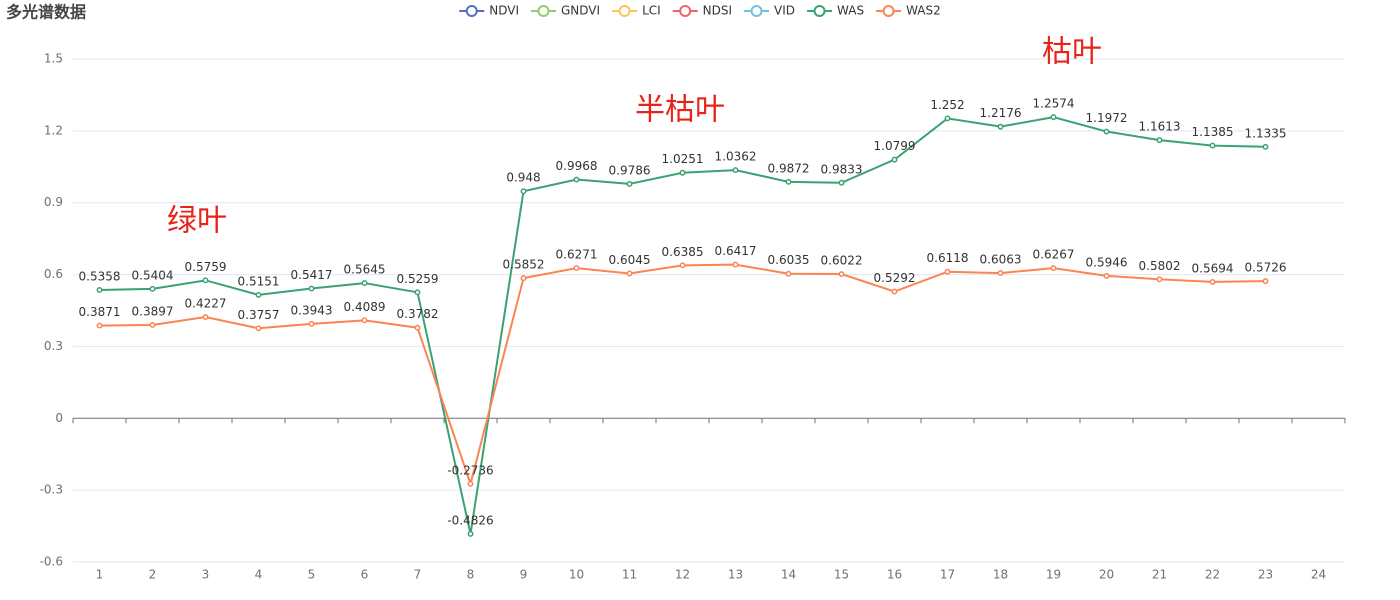  What do you see at coordinates (835, 11) in the screenshot?
I see `legend-item: WAS` at bounding box center [835, 11].